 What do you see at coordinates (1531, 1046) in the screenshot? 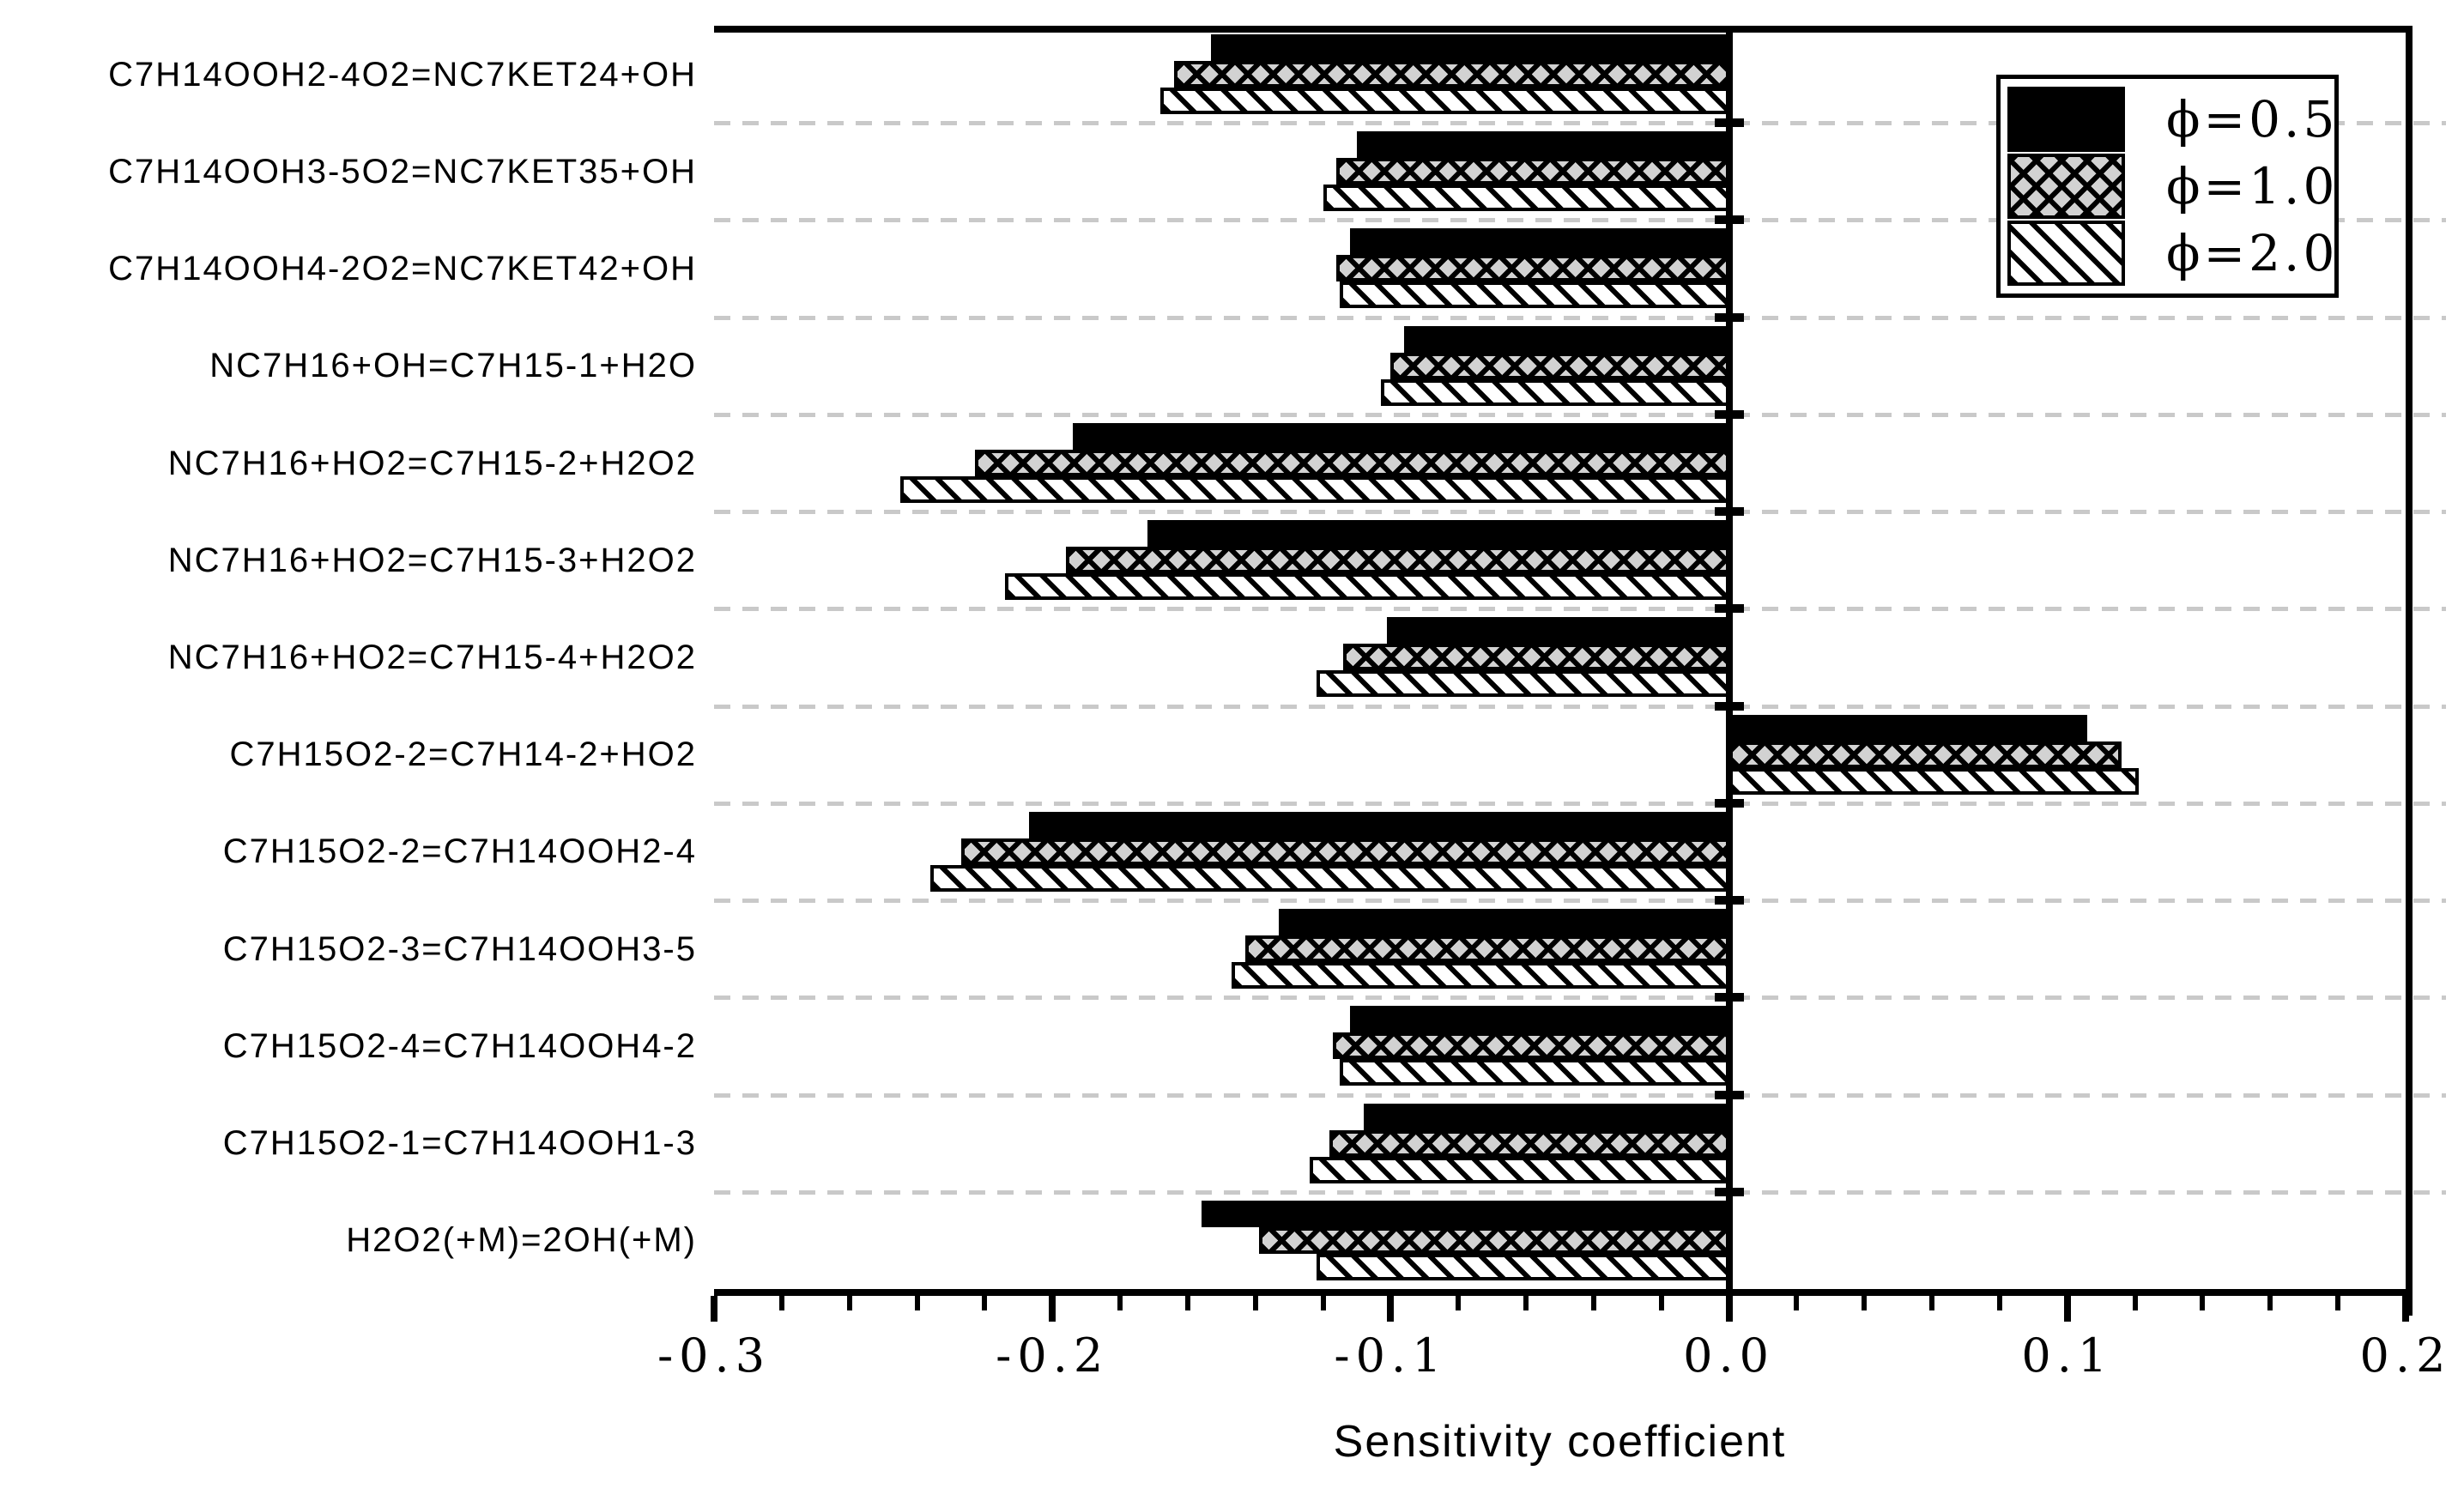
I see `bar-ϕ=1.0-row11` at bounding box center [1531, 1046].